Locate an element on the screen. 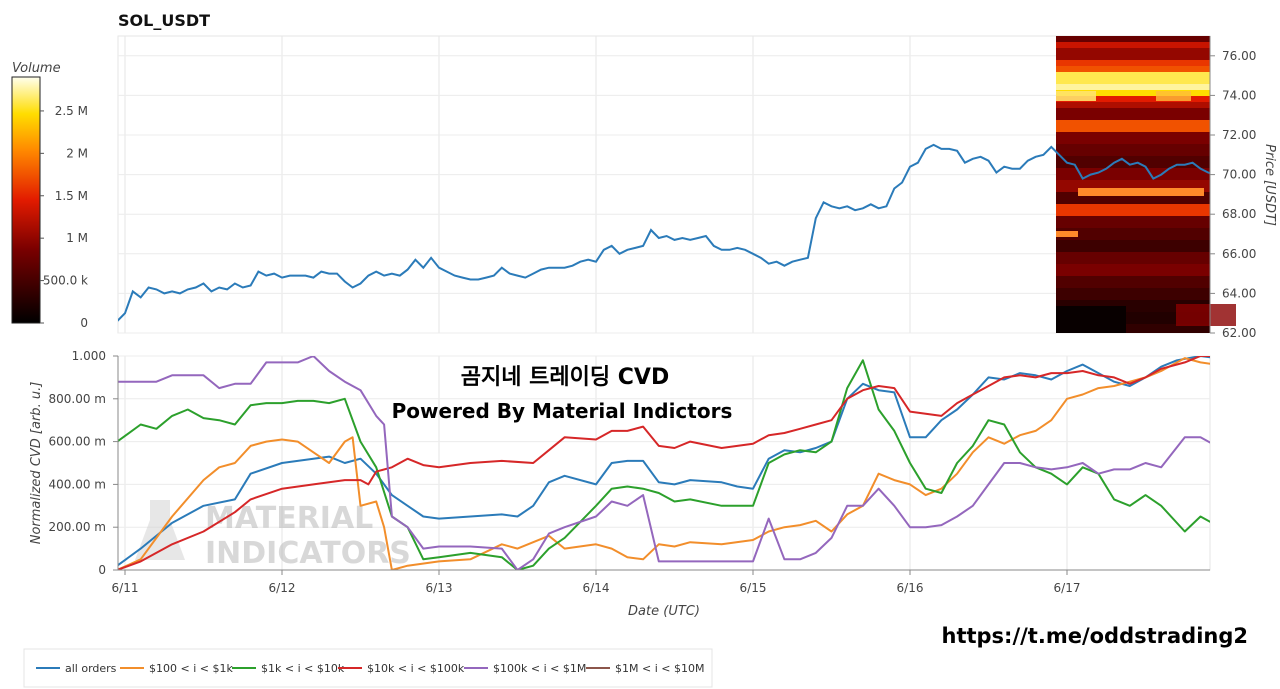  price-tick-label: 76.00 is located at coordinates (1239, 56).